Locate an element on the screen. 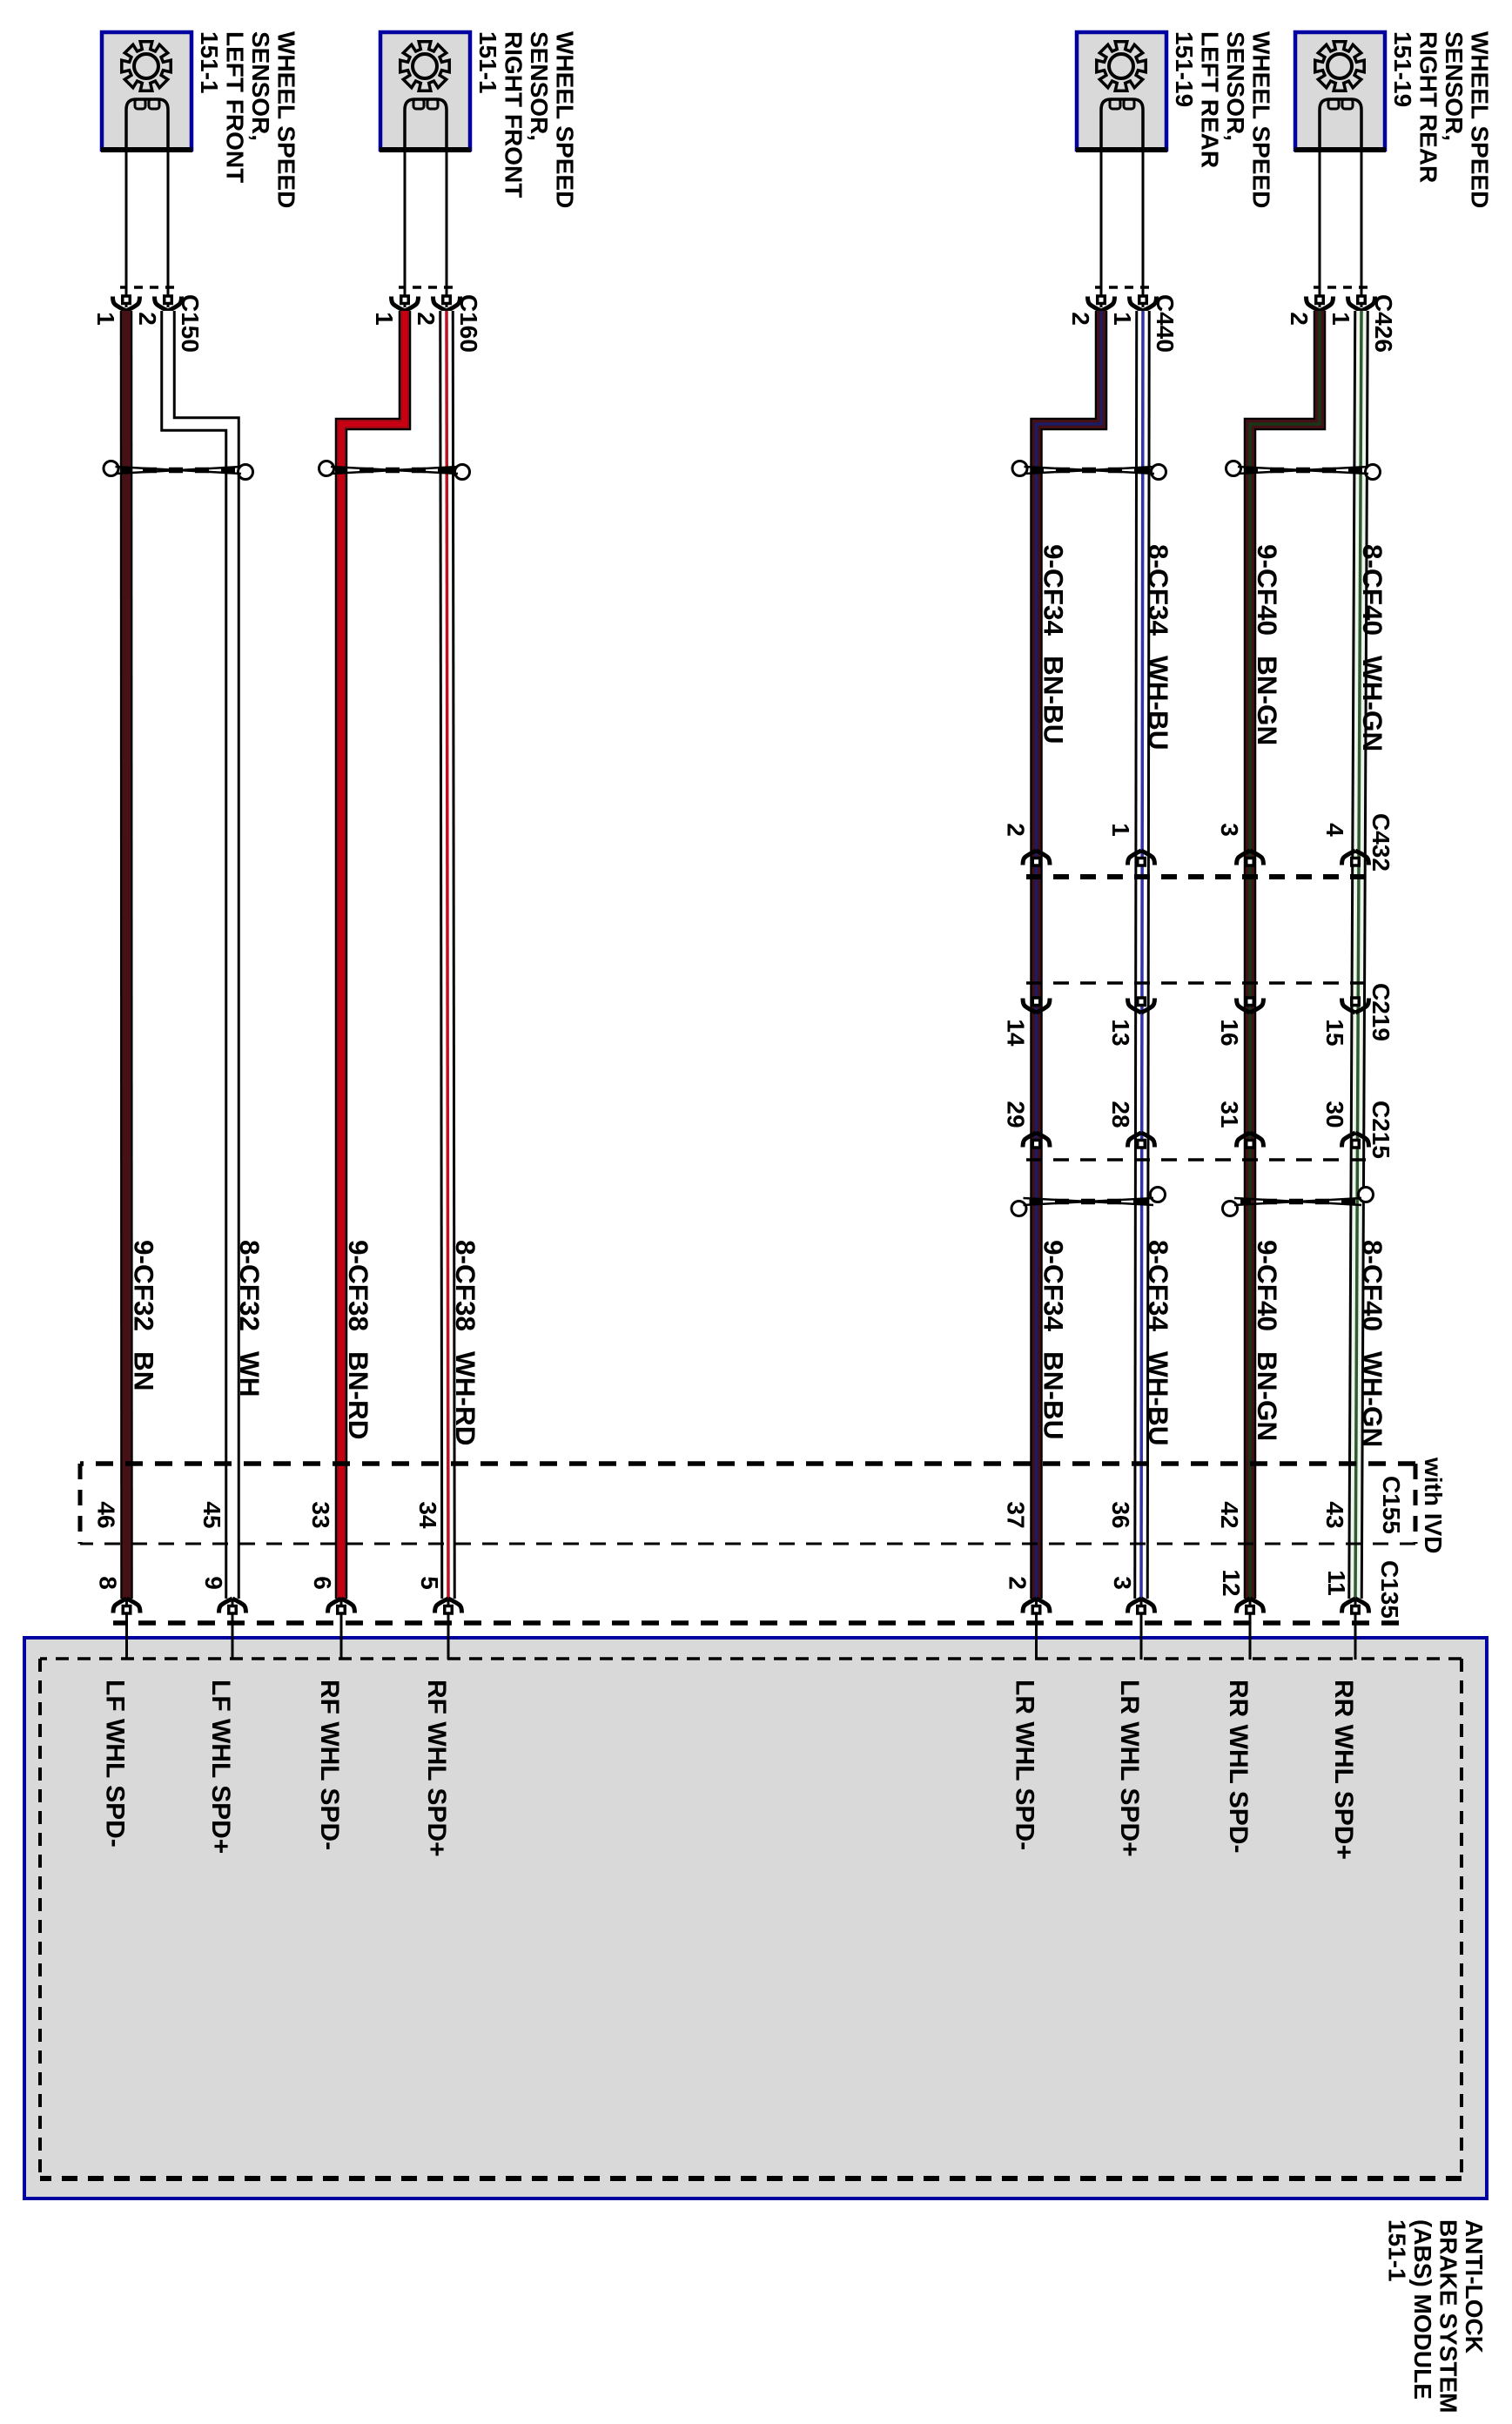 The image size is (1512, 2424). svg-text: 36 is located at coordinates (1120, 1514).